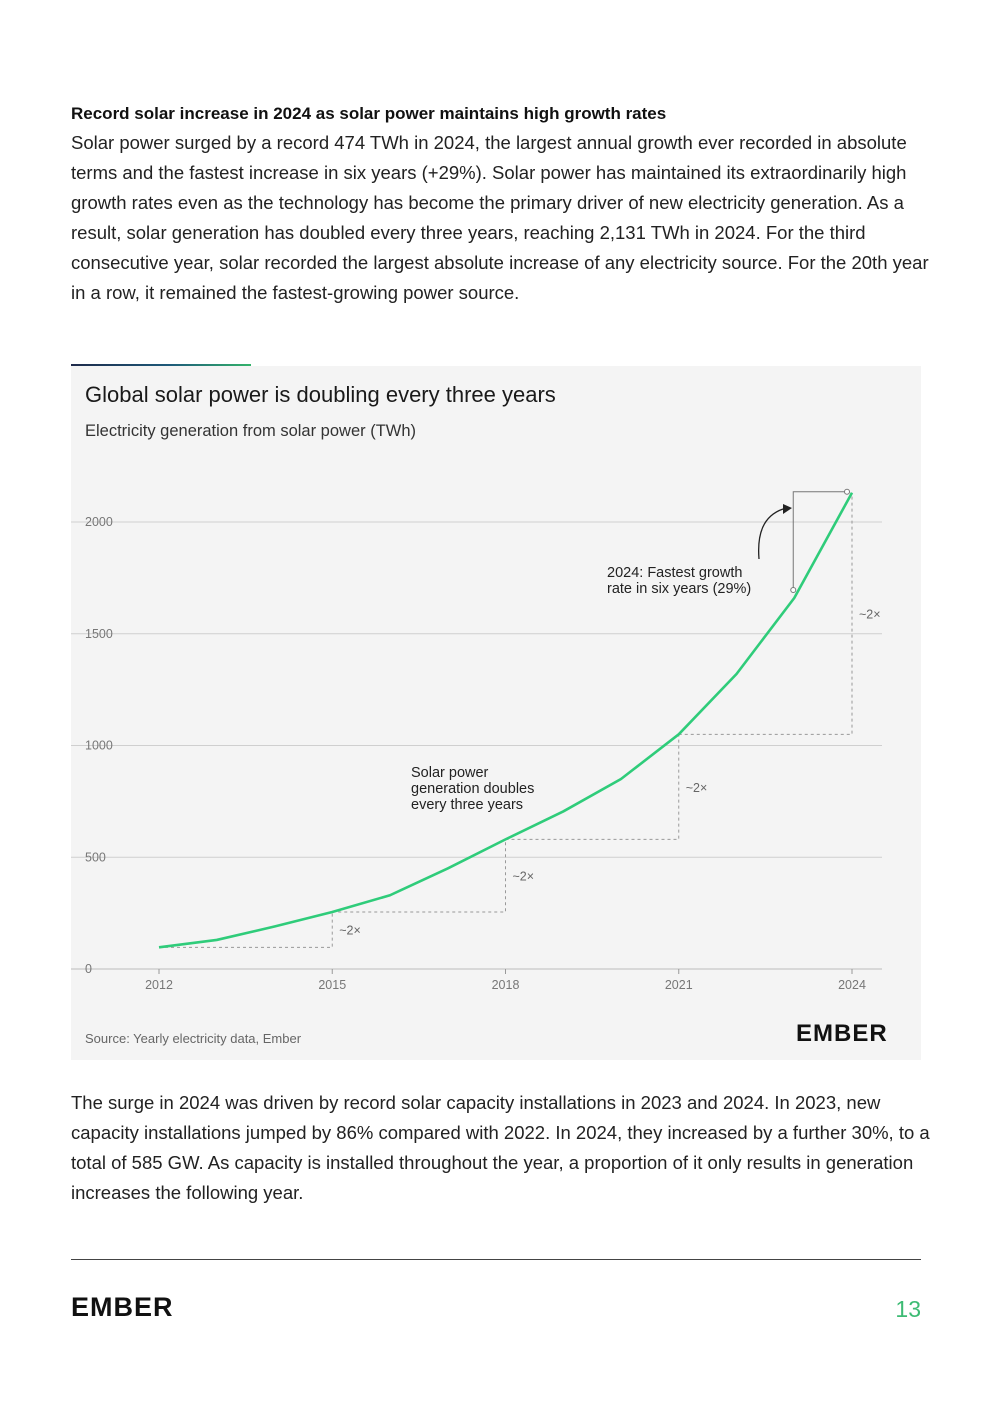 The image size is (992, 1403). Describe the element at coordinates (793, 589) in the screenshot. I see `growth-bracket-start-marker` at that location.